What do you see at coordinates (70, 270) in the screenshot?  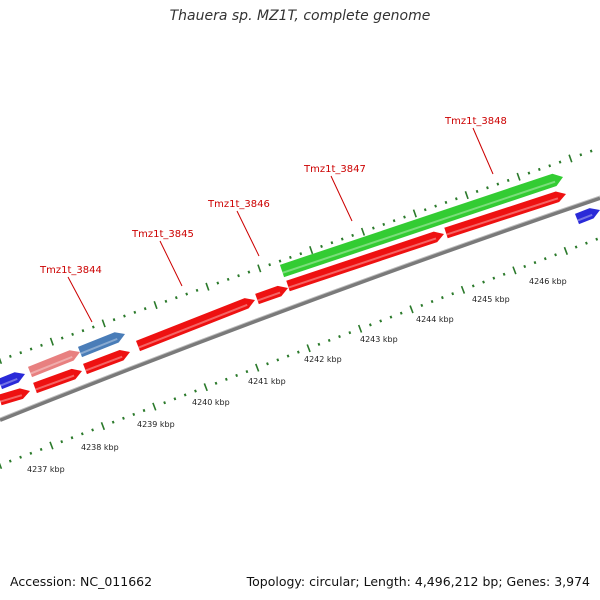 I see `gene-label-tmz1t-3844: Tmz1t_3844` at bounding box center [70, 270].